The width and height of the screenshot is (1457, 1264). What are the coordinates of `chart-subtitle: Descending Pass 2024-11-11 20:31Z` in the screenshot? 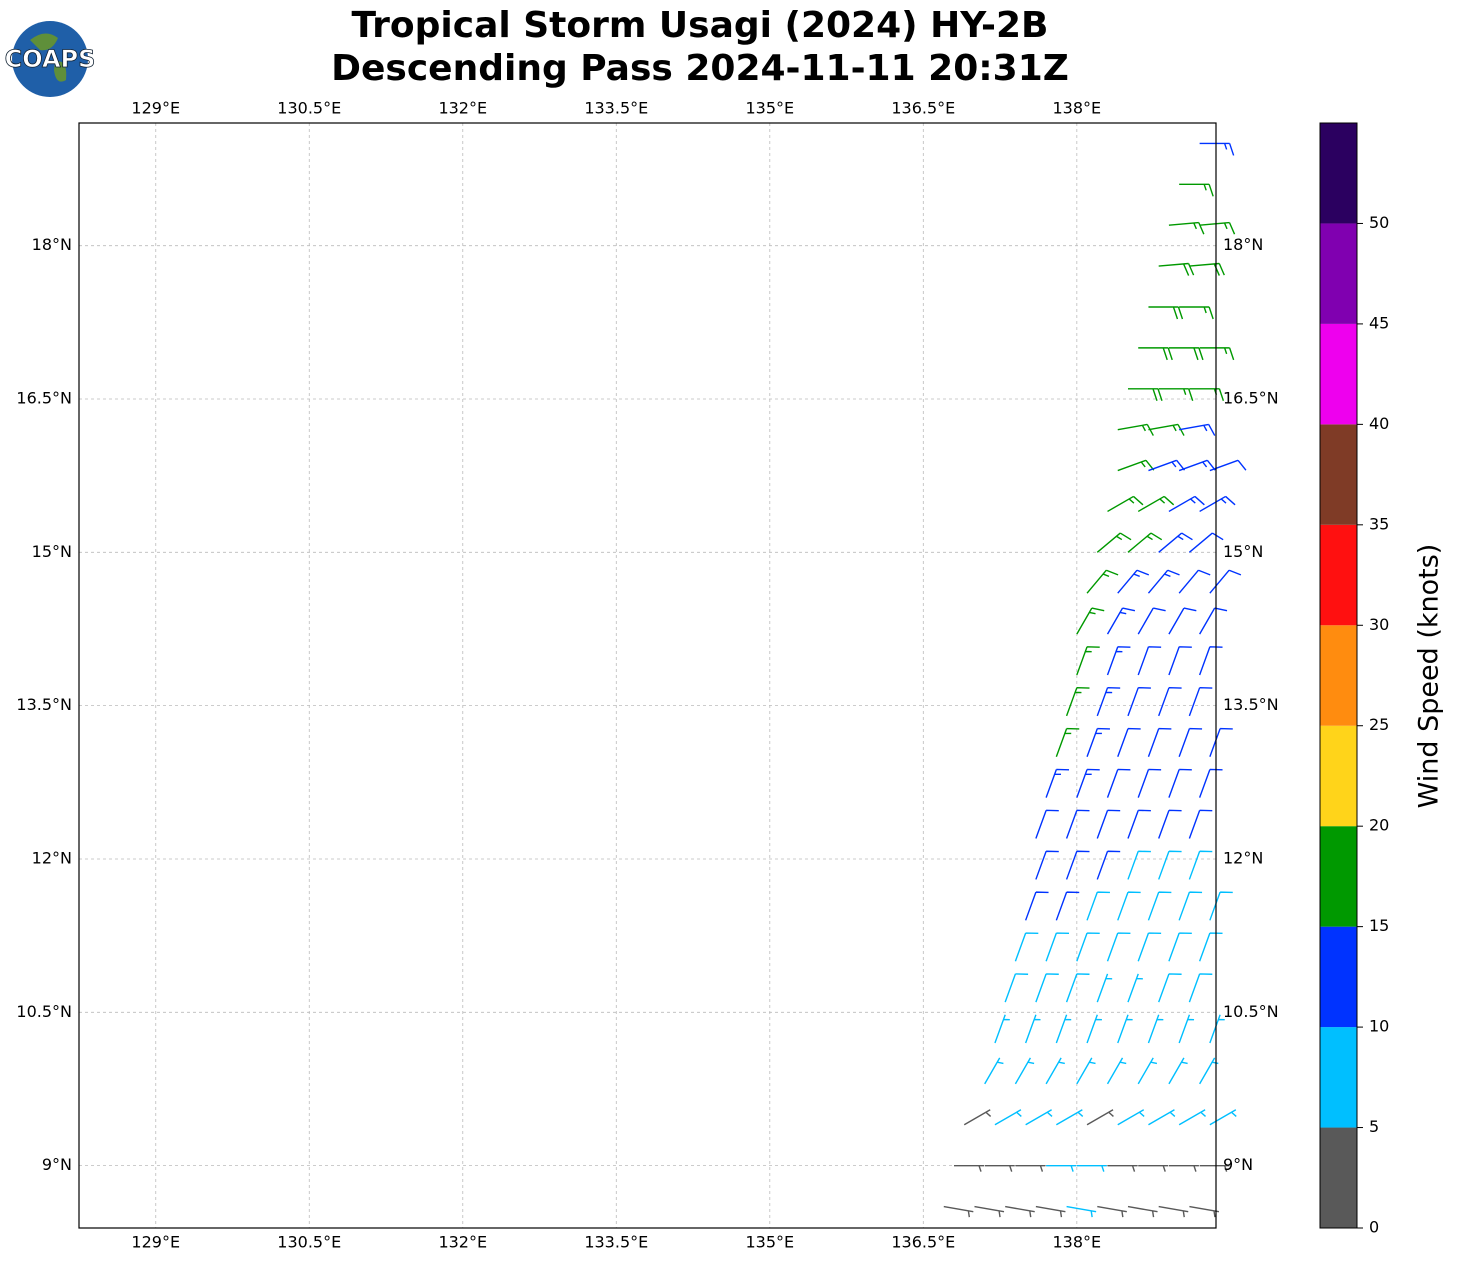 It's located at (700, 68).